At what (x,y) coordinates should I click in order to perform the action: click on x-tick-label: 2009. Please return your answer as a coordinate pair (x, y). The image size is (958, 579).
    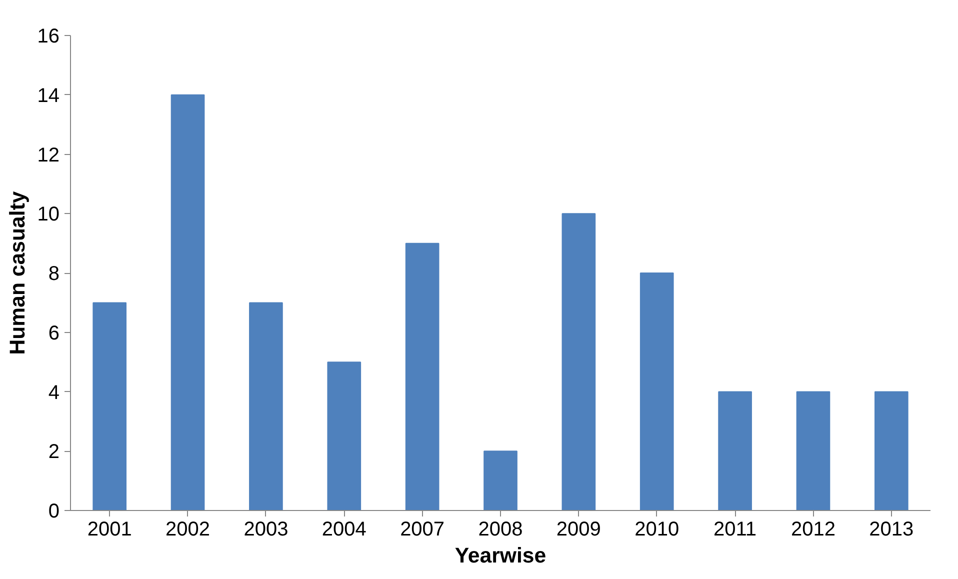
    Looking at the image, I should click on (578, 529).